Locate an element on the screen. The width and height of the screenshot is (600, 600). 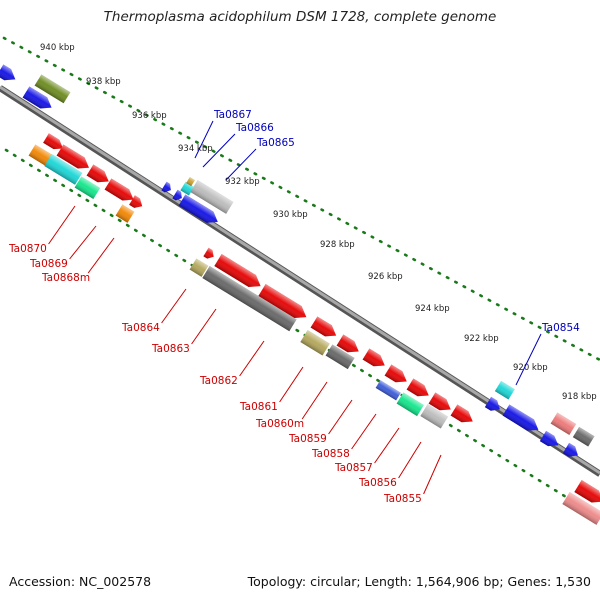
scale-tick-label: 920 kbp is located at coordinates (530, 368).